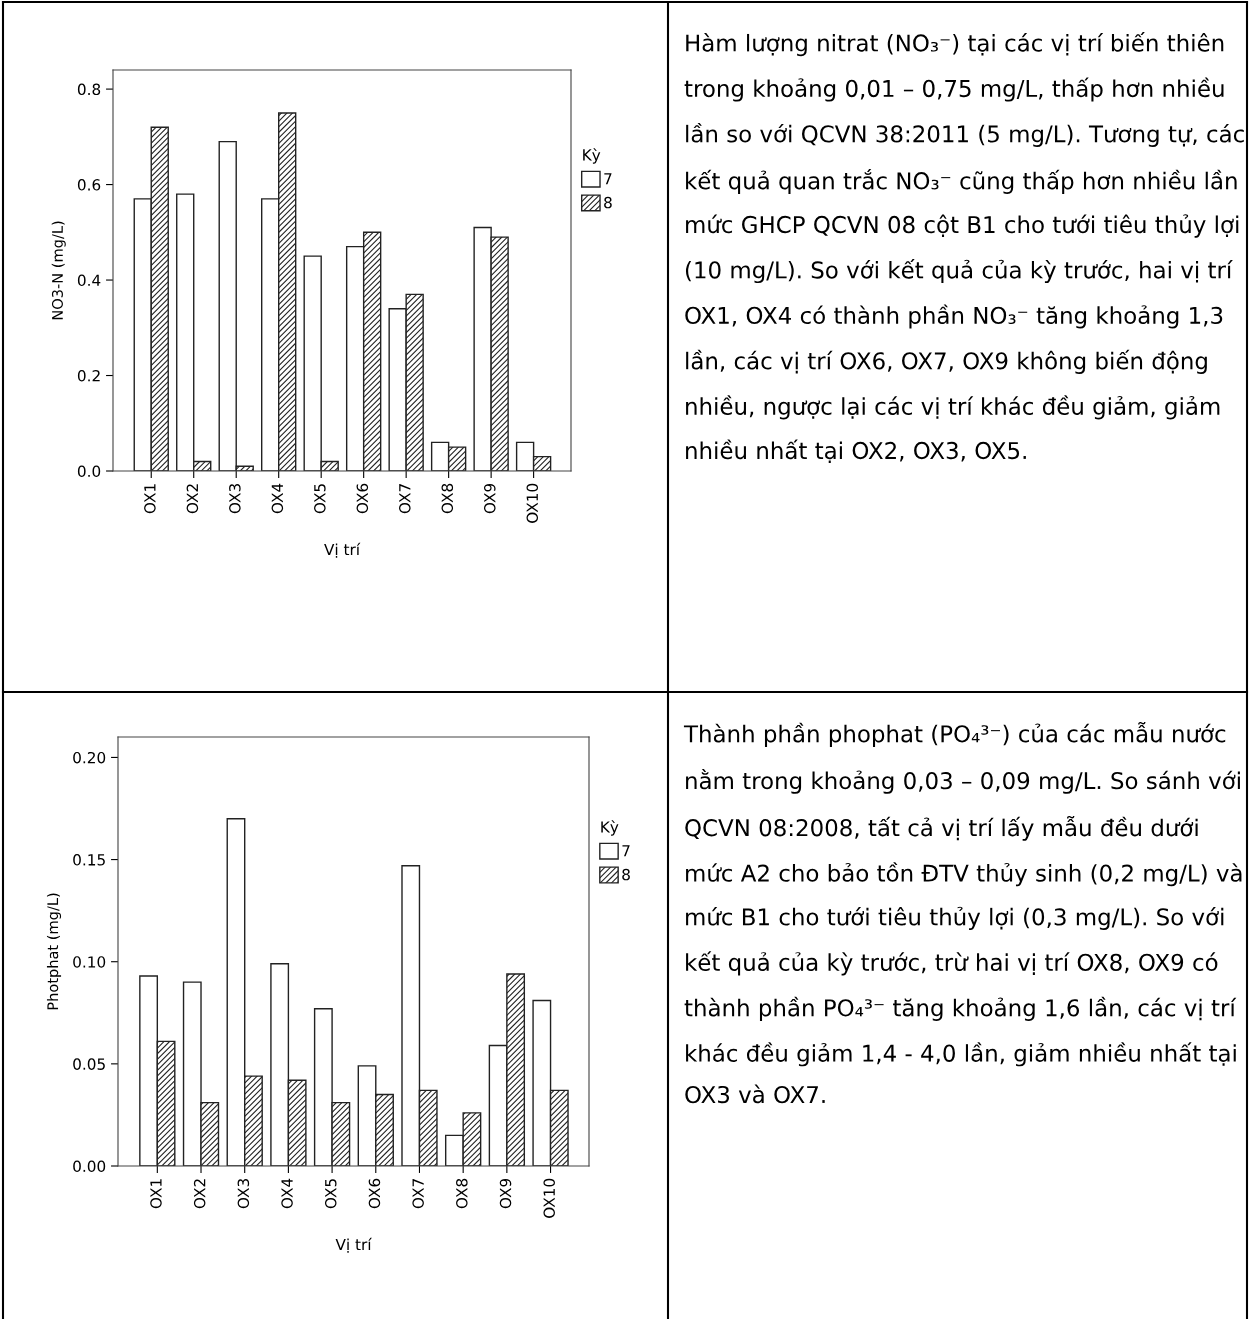 This screenshot has width=1250, height=1319. Describe the element at coordinates (89, 280) in the screenshot. I see `y-tick-label: 0.4` at that location.